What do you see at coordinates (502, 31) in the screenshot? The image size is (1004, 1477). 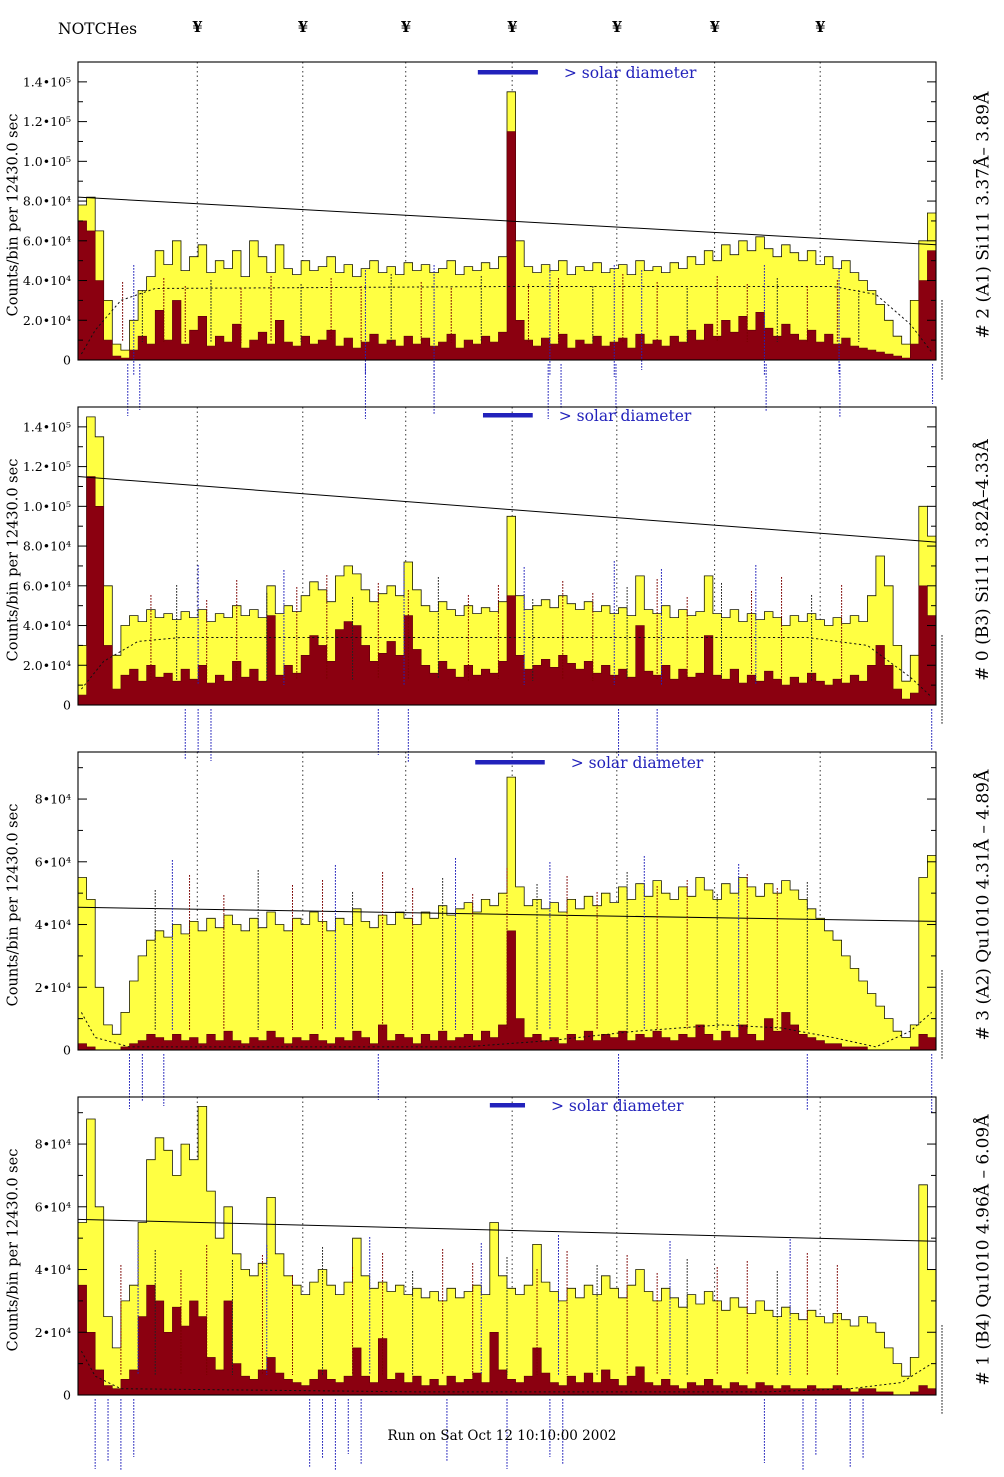 I see `notches-header: NOTCHes ¥ ¥ ¥ ¥ ¥ ¥ ¥` at bounding box center [502, 31].